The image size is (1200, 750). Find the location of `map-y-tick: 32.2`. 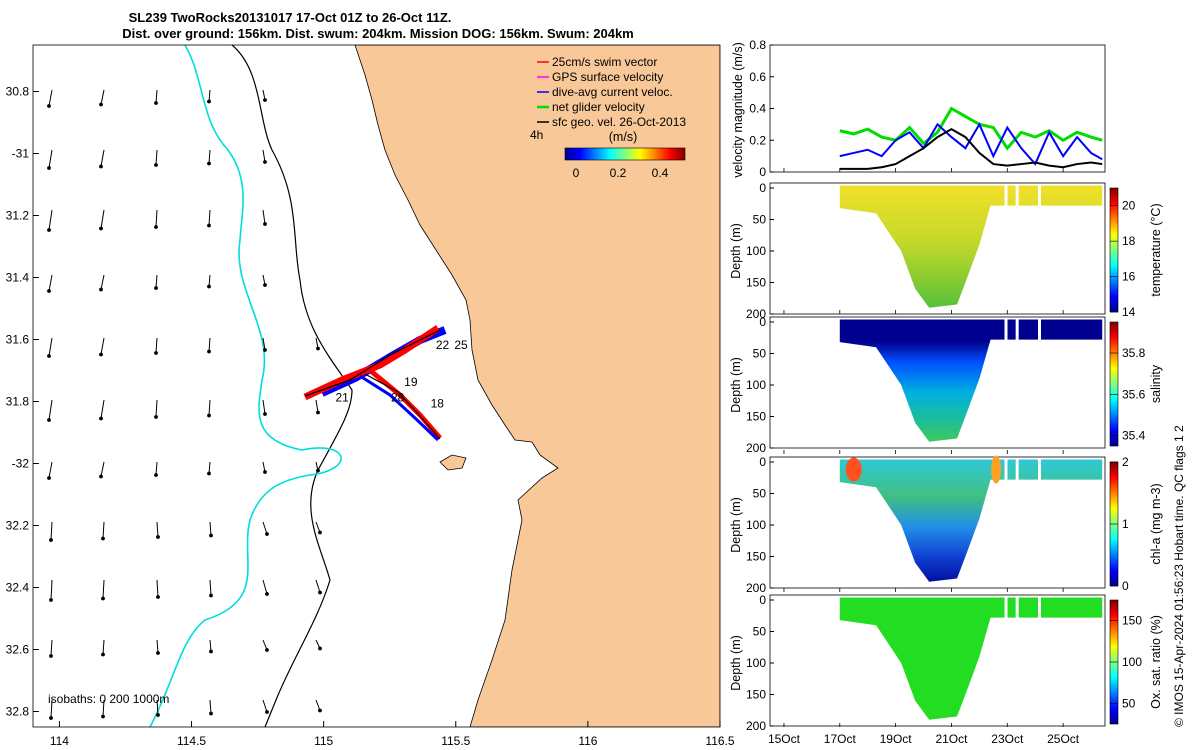

map-y-tick: 32.2 is located at coordinates (18, 526).